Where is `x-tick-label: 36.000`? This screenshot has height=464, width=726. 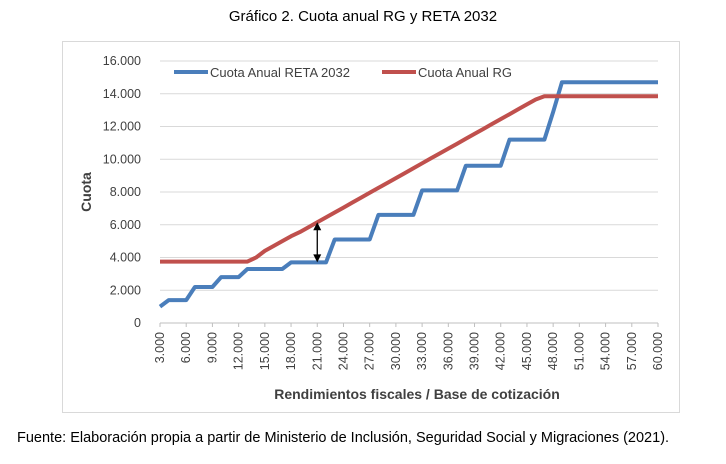 x-tick-label: 36.000 is located at coordinates (448, 351).